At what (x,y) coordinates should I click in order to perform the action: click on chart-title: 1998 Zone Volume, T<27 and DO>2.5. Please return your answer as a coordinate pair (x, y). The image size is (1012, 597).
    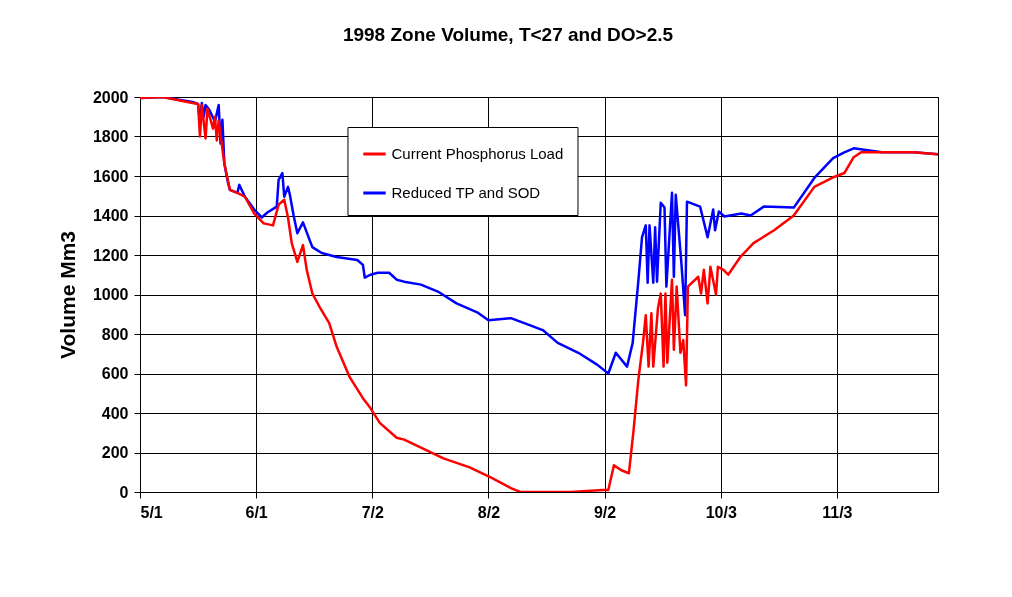
    Looking at the image, I should click on (508, 34).